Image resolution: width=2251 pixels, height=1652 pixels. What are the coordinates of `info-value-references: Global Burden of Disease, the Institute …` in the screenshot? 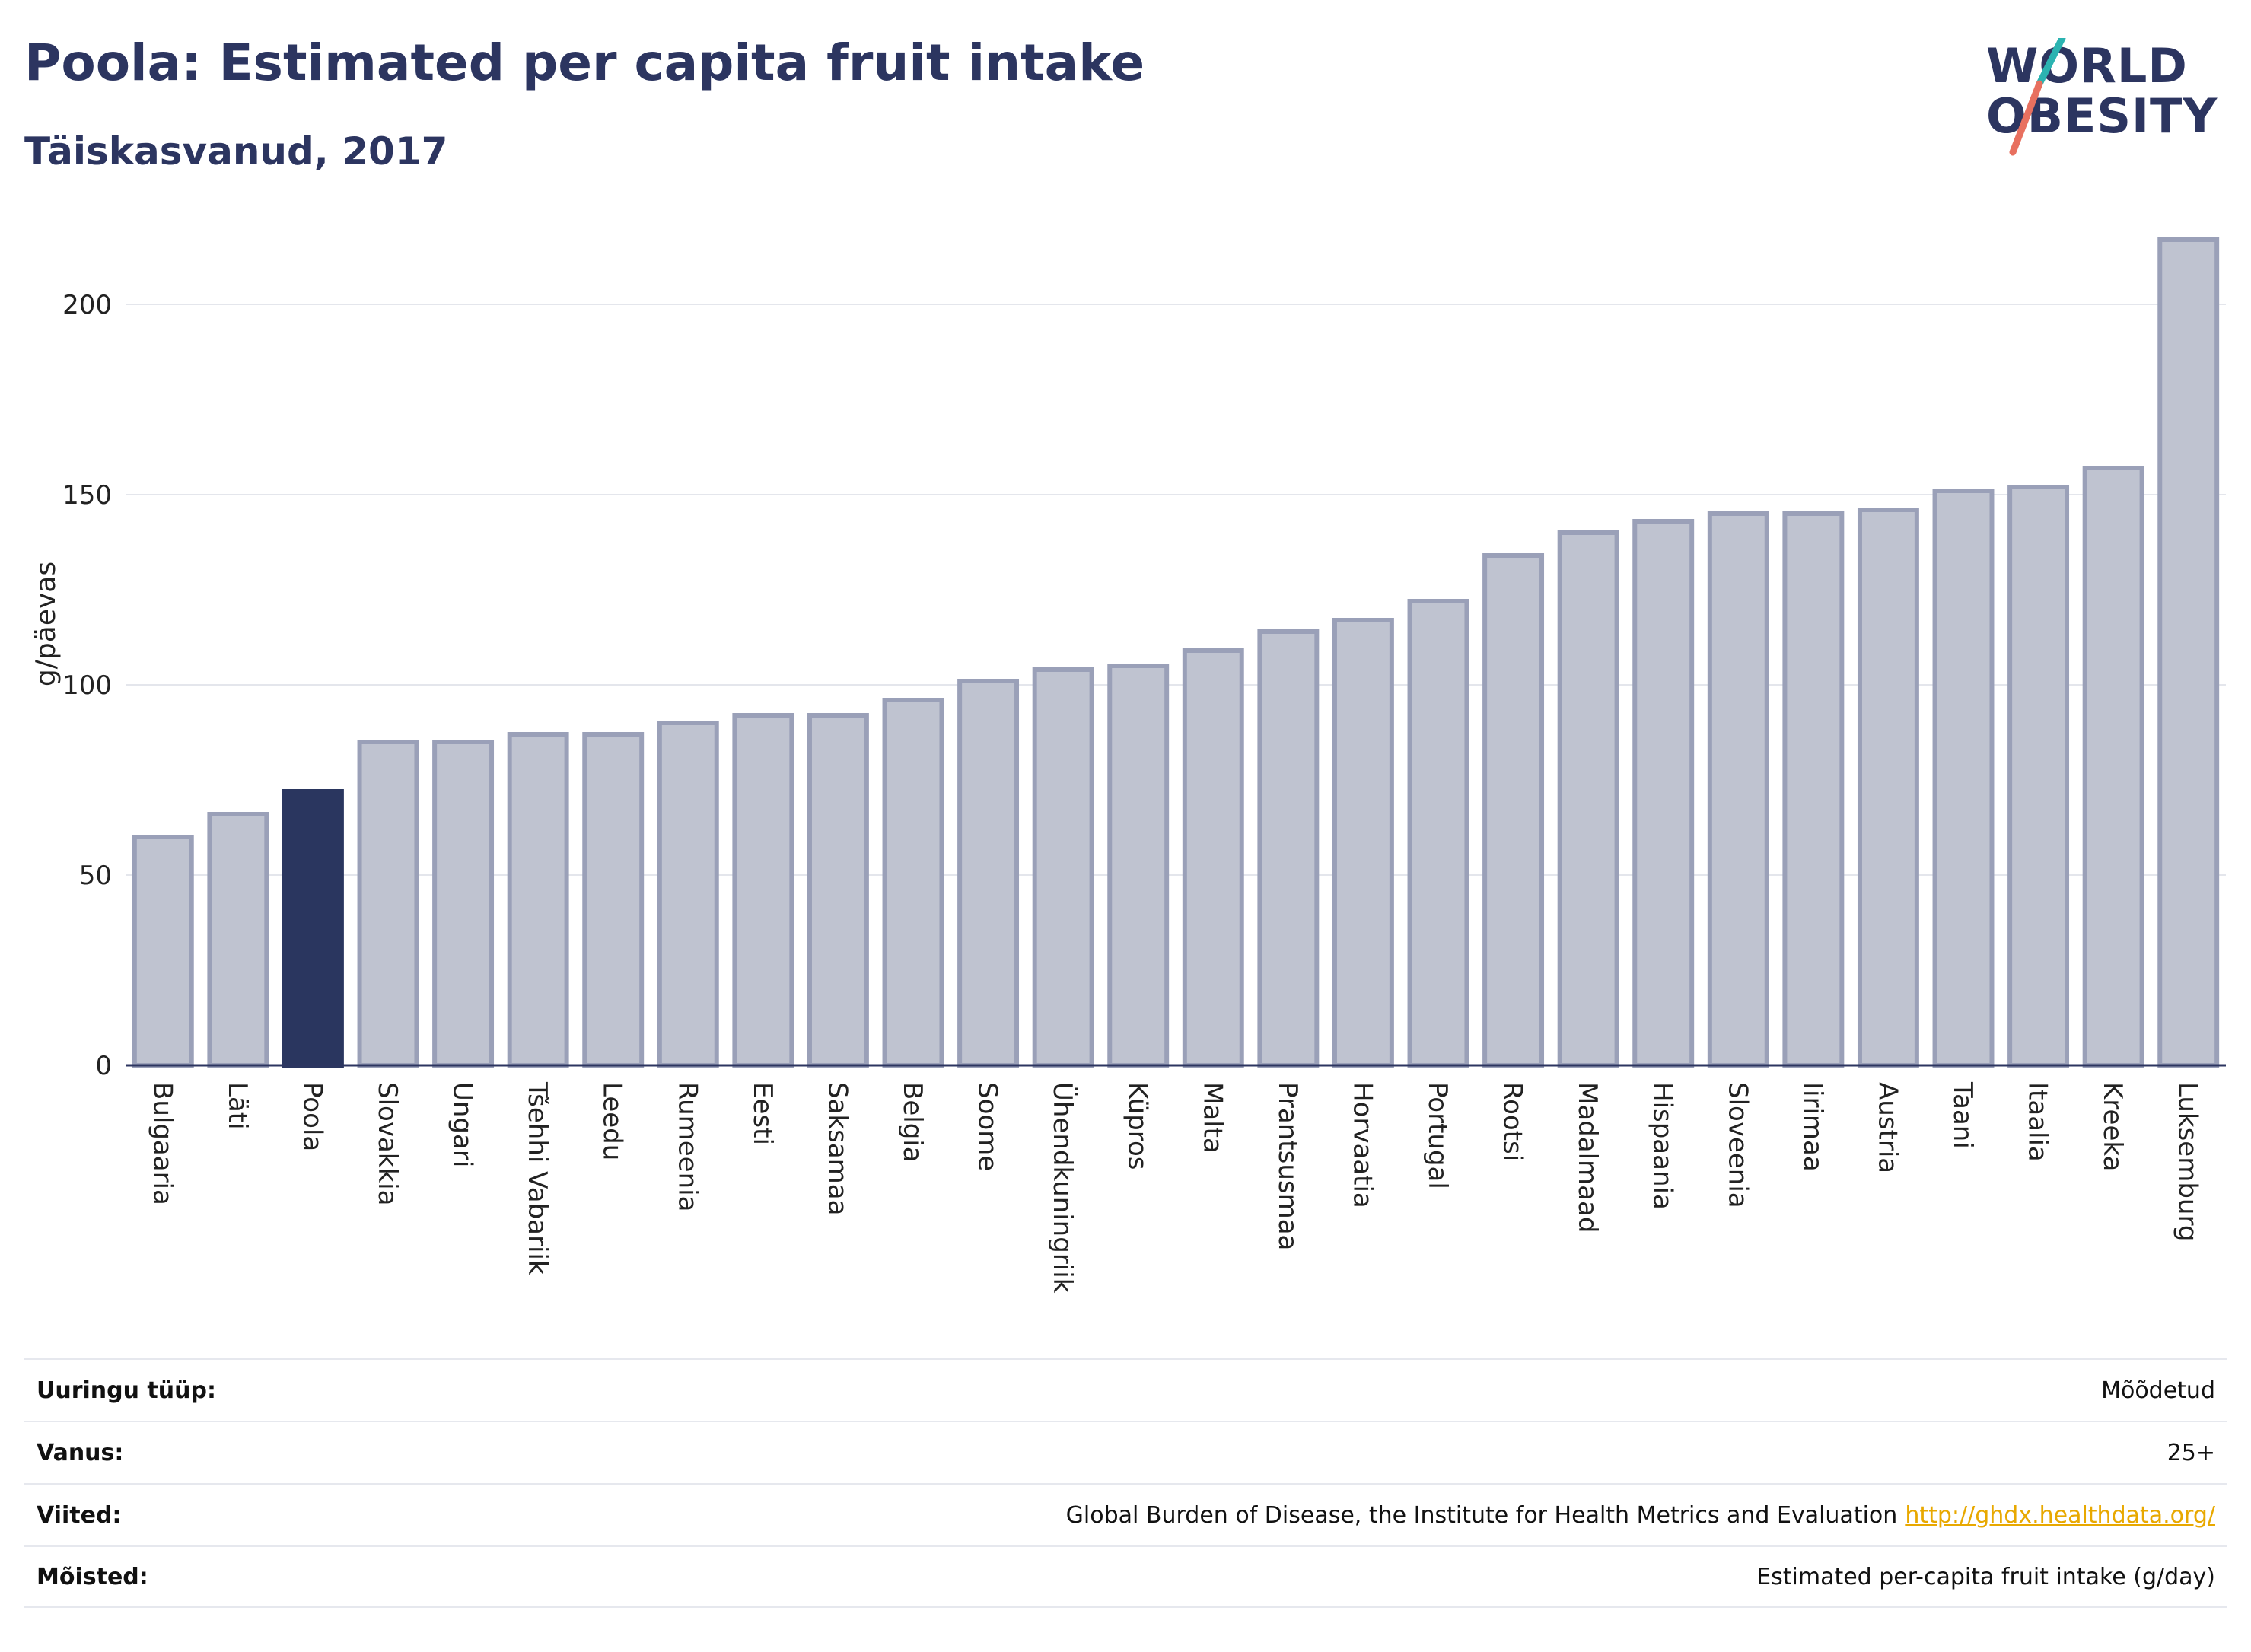 It's located at (1640, 1515).